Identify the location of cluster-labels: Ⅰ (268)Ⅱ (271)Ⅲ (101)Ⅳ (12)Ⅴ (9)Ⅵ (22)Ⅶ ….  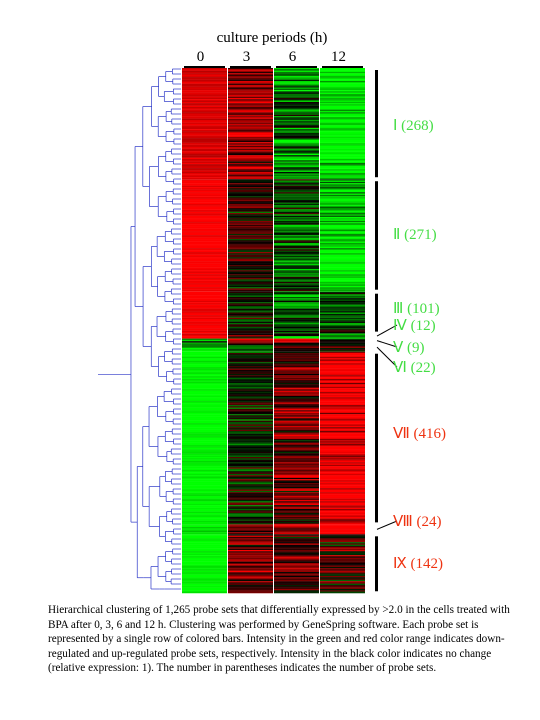
(419, 345).